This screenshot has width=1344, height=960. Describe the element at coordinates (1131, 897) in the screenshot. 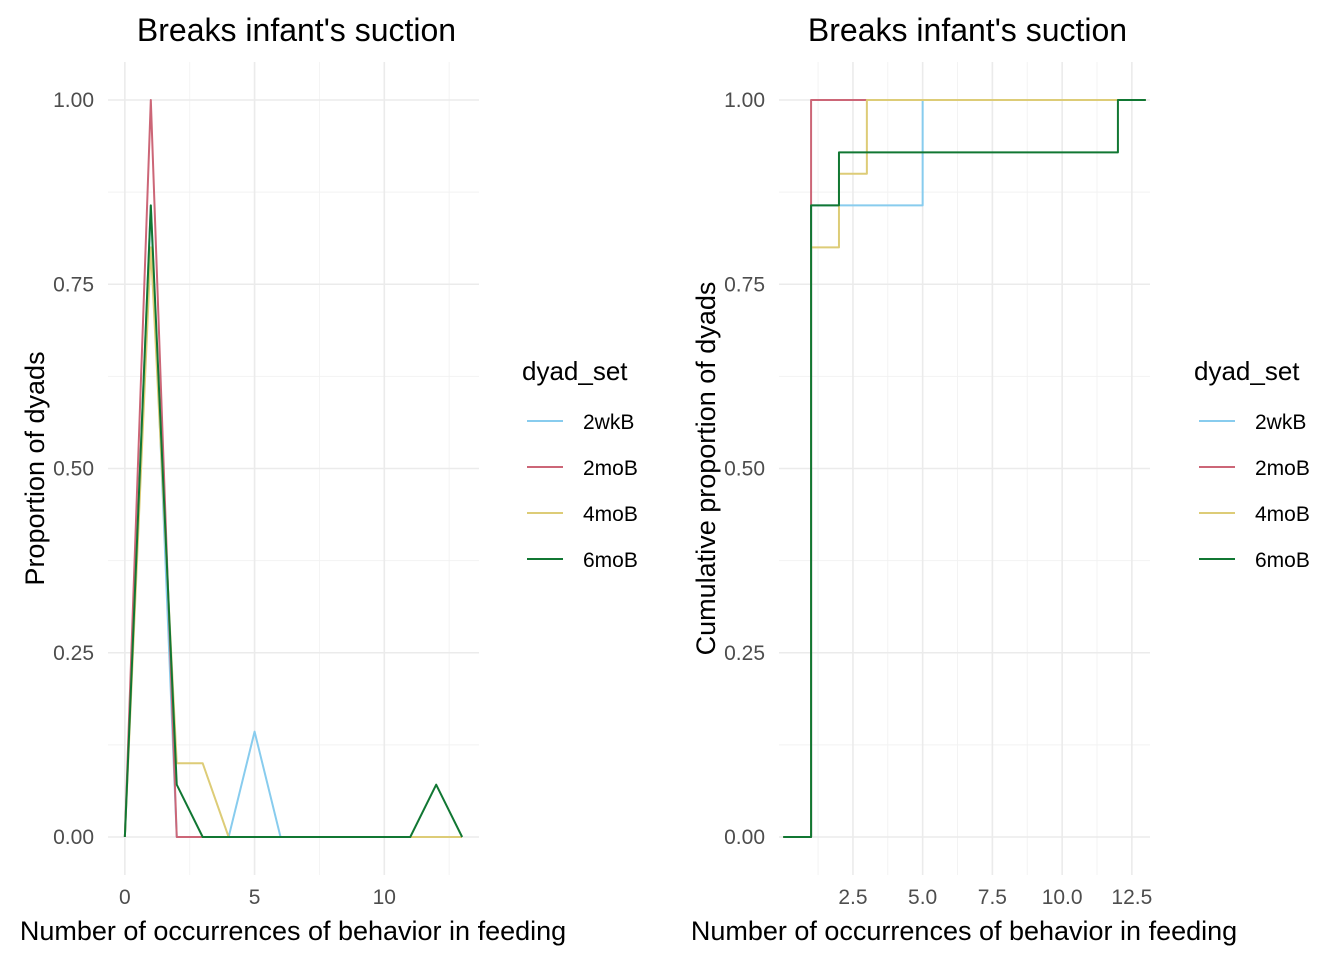

I see `x-tick-label: 12.5` at that location.